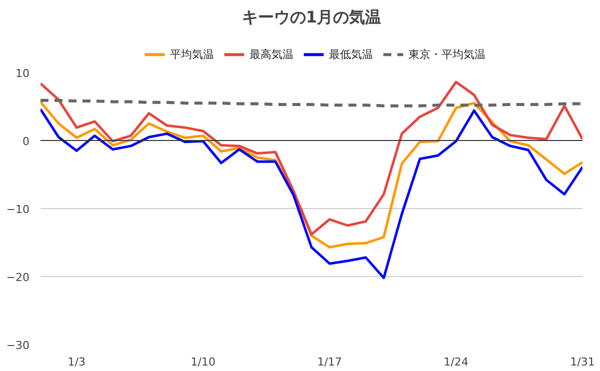  What do you see at coordinates (192, 55) in the screenshot?
I see `legend-label: 平均気温` at bounding box center [192, 55].